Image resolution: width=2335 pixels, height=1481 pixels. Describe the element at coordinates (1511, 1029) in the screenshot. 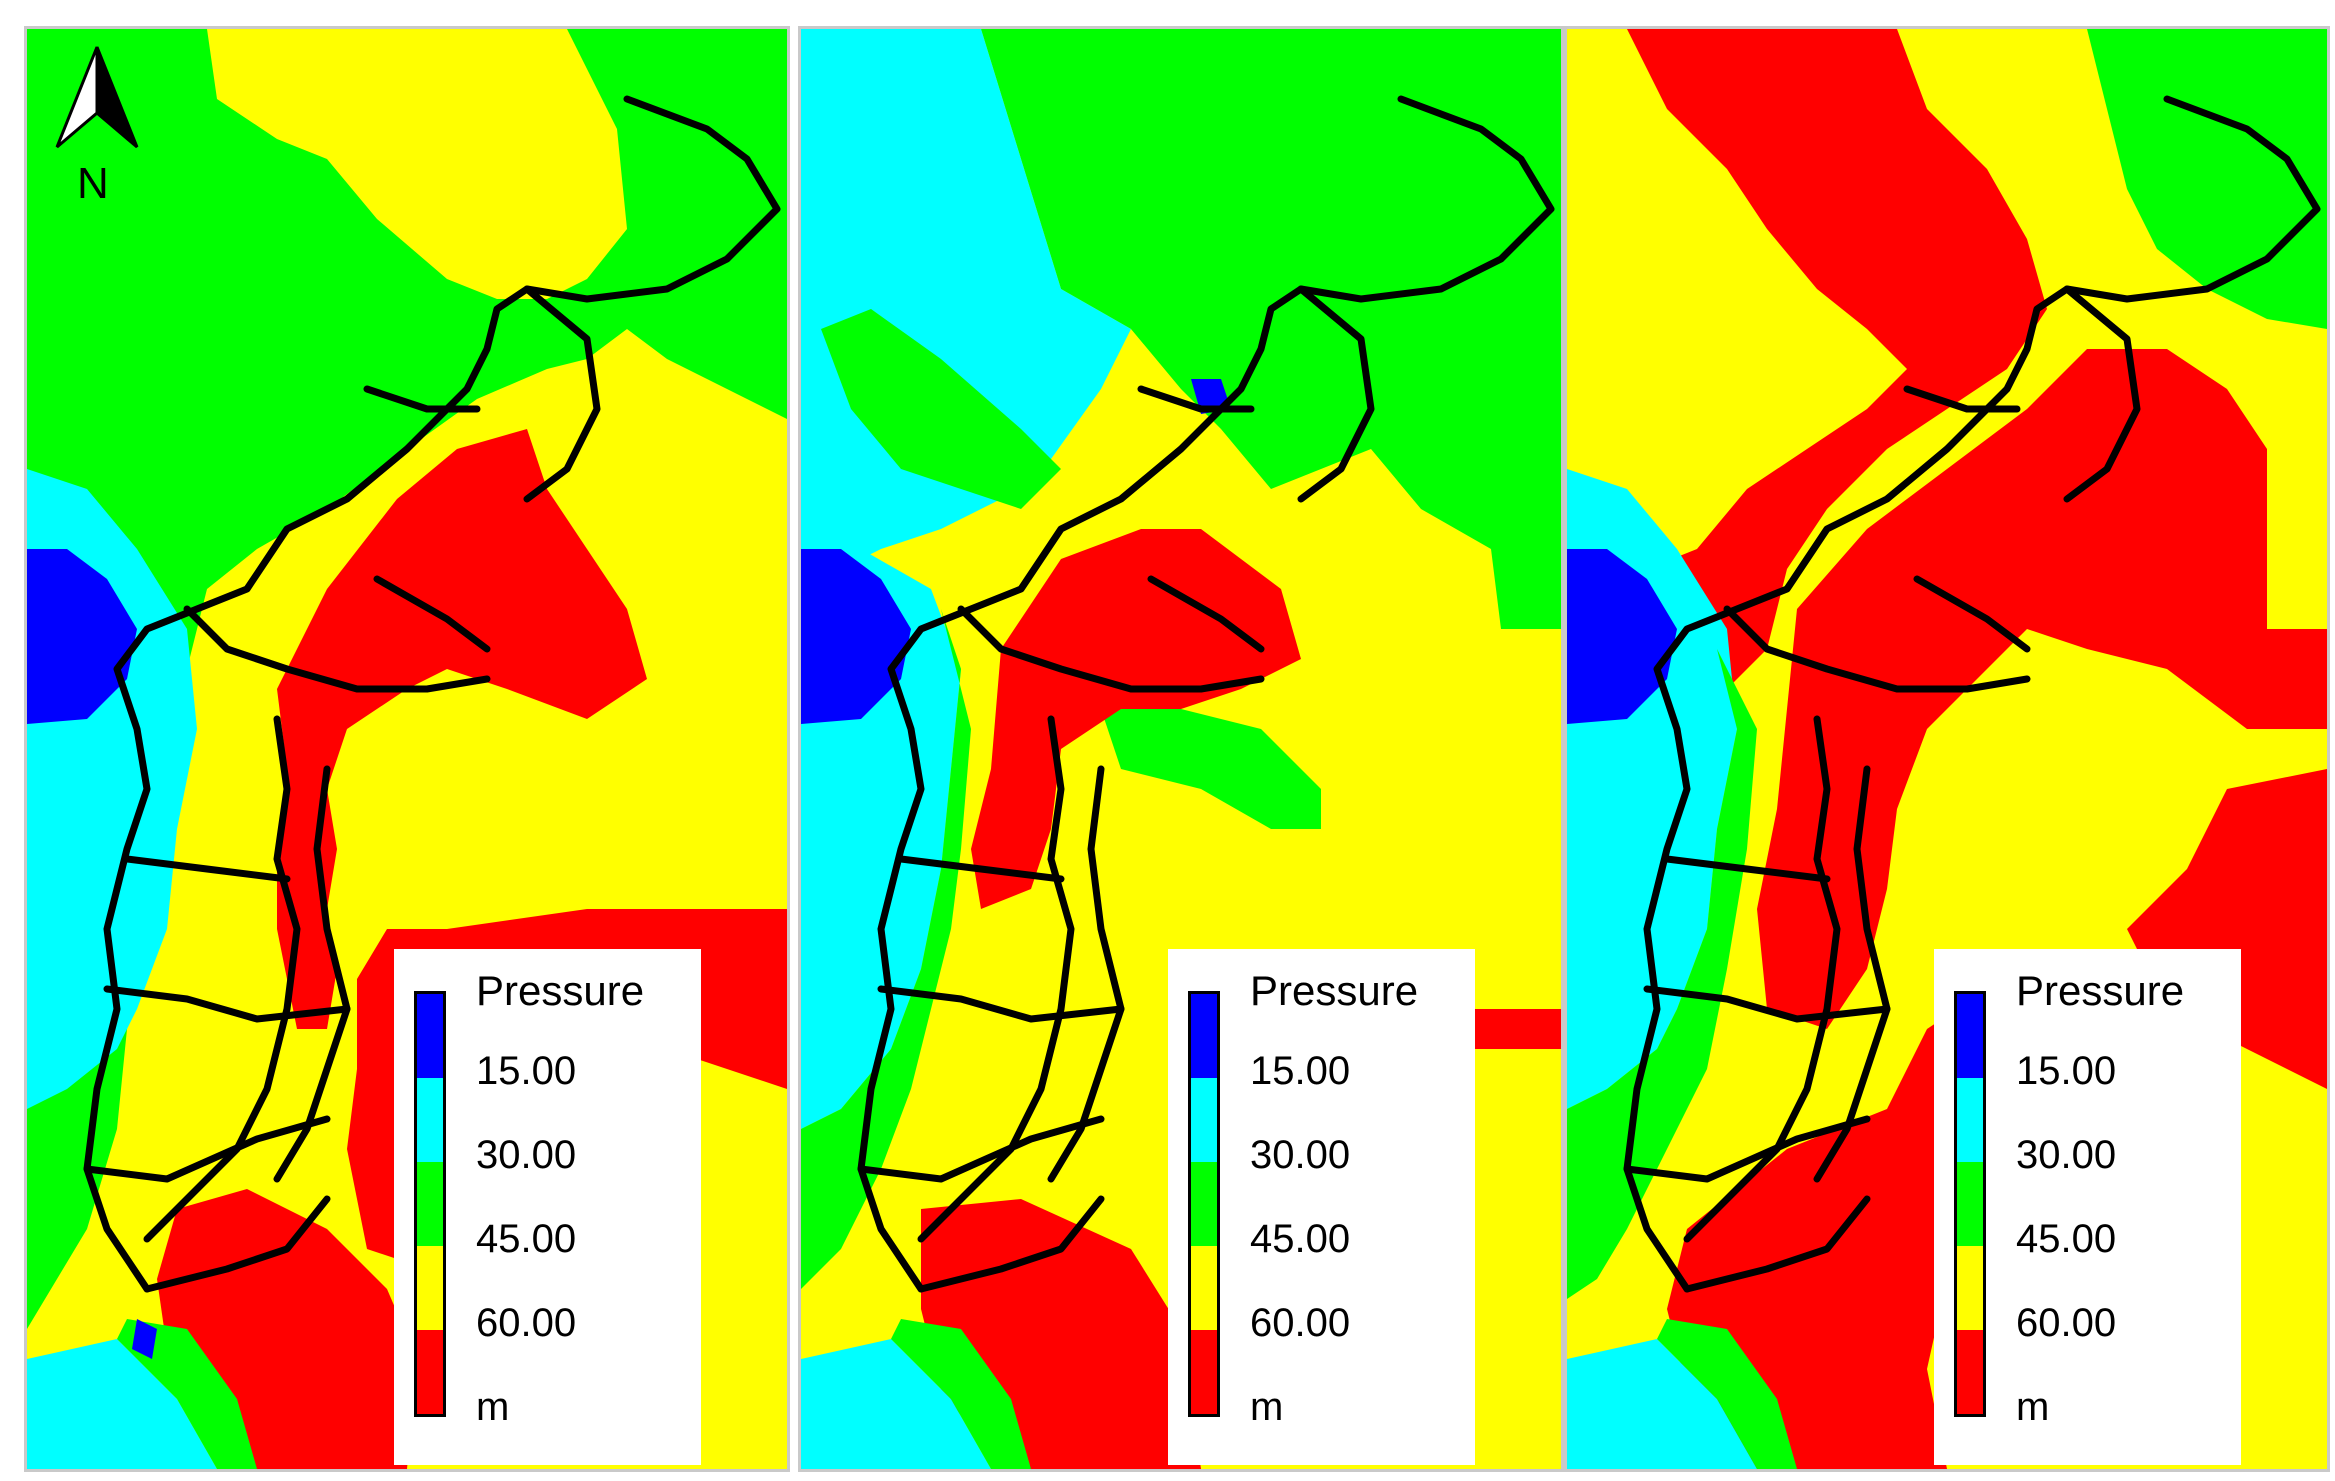

I see `zone-red-east-strip` at that location.